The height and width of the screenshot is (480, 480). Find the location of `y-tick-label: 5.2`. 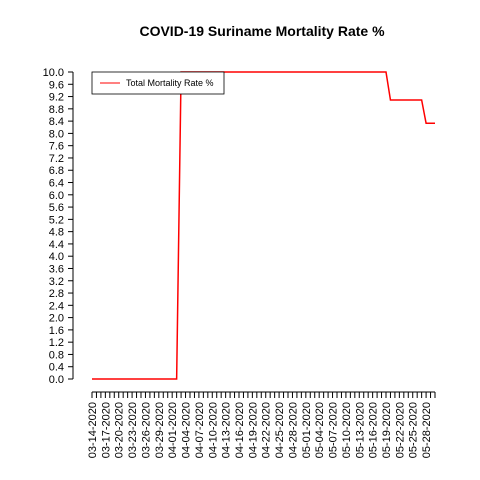

y-tick-label: 5.2 is located at coordinates (56, 220).